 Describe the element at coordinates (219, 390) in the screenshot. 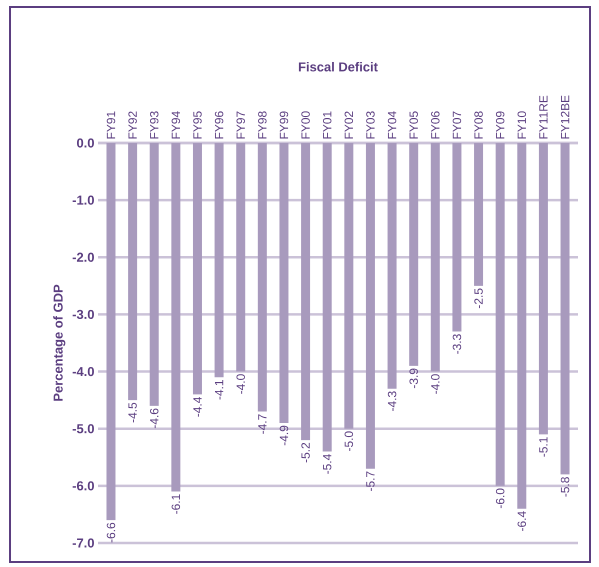

I see `data-label: -4.1` at that location.